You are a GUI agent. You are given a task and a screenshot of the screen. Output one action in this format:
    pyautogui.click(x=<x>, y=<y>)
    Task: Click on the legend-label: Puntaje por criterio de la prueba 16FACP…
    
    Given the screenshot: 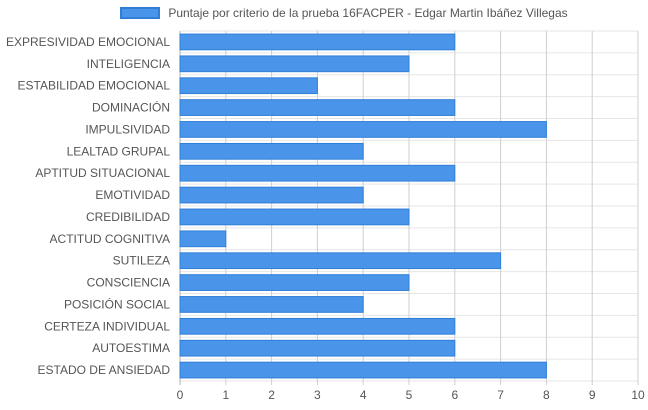 What is the action you would take?
    pyautogui.click(x=368, y=13)
    